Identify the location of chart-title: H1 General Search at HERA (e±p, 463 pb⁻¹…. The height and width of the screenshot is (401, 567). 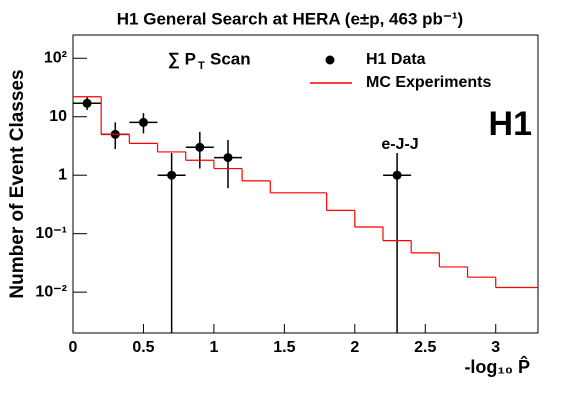
(290, 18).